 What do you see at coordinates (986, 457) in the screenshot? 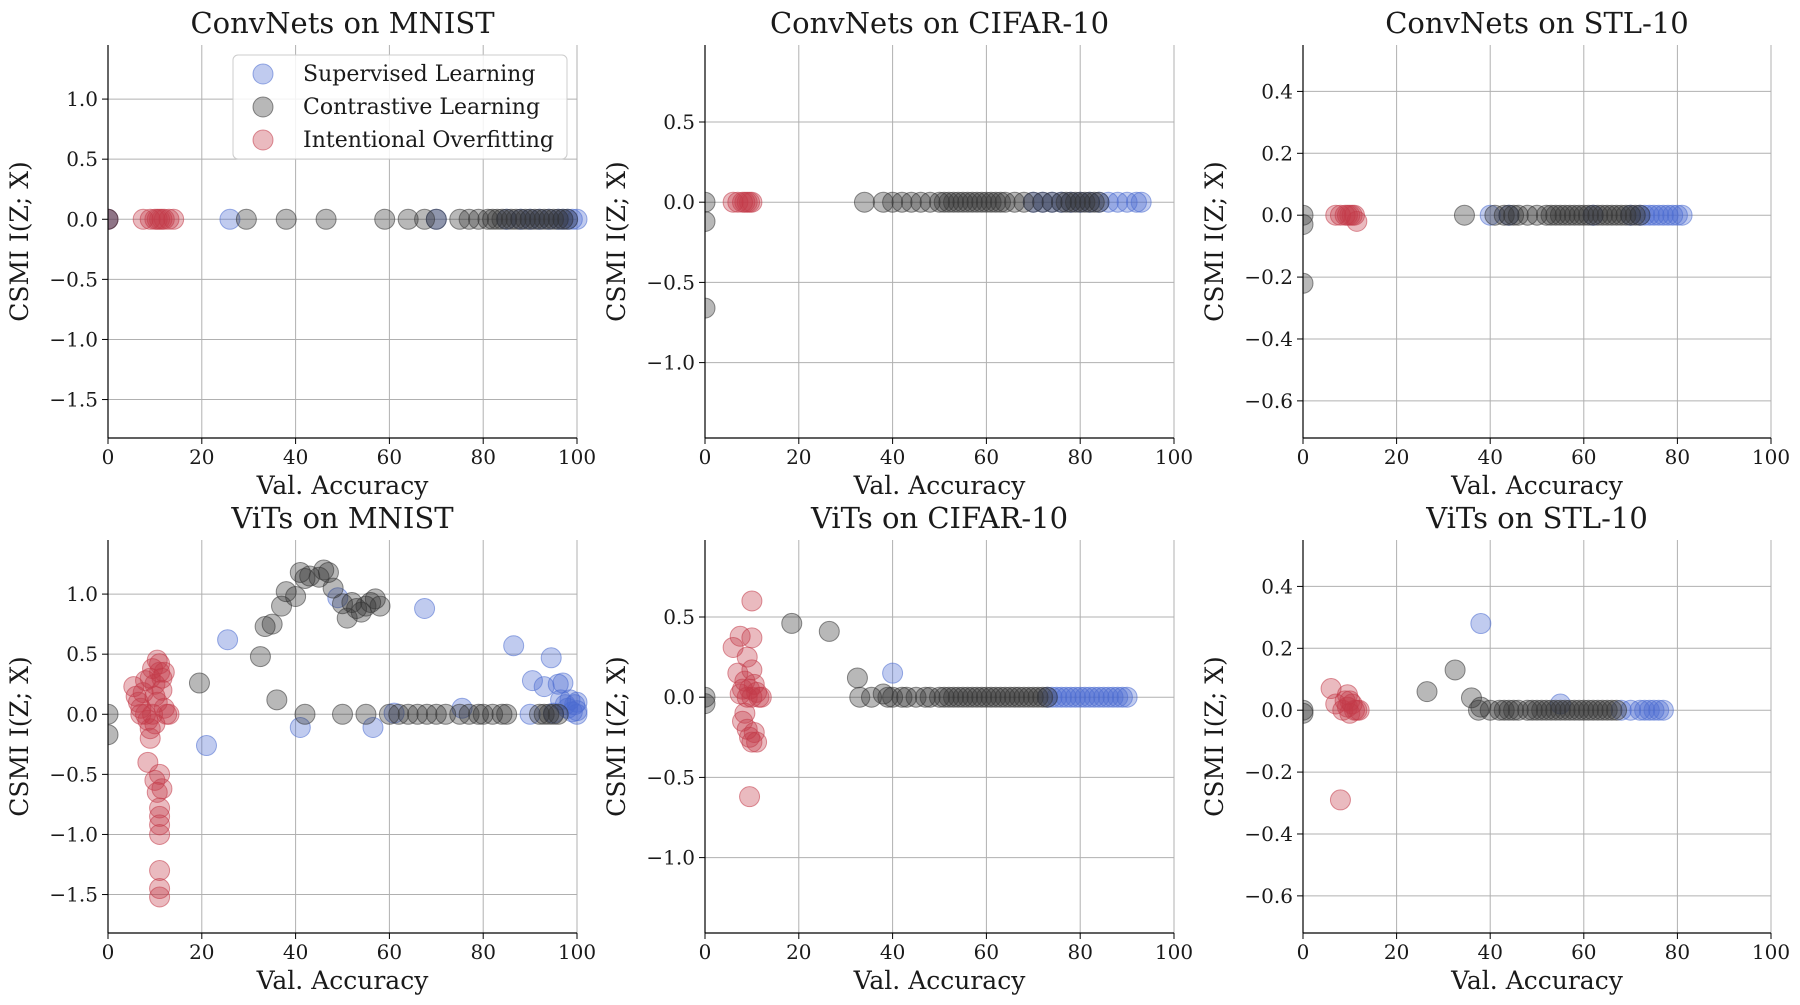
I see `x-tick-label: 60` at bounding box center [986, 457].